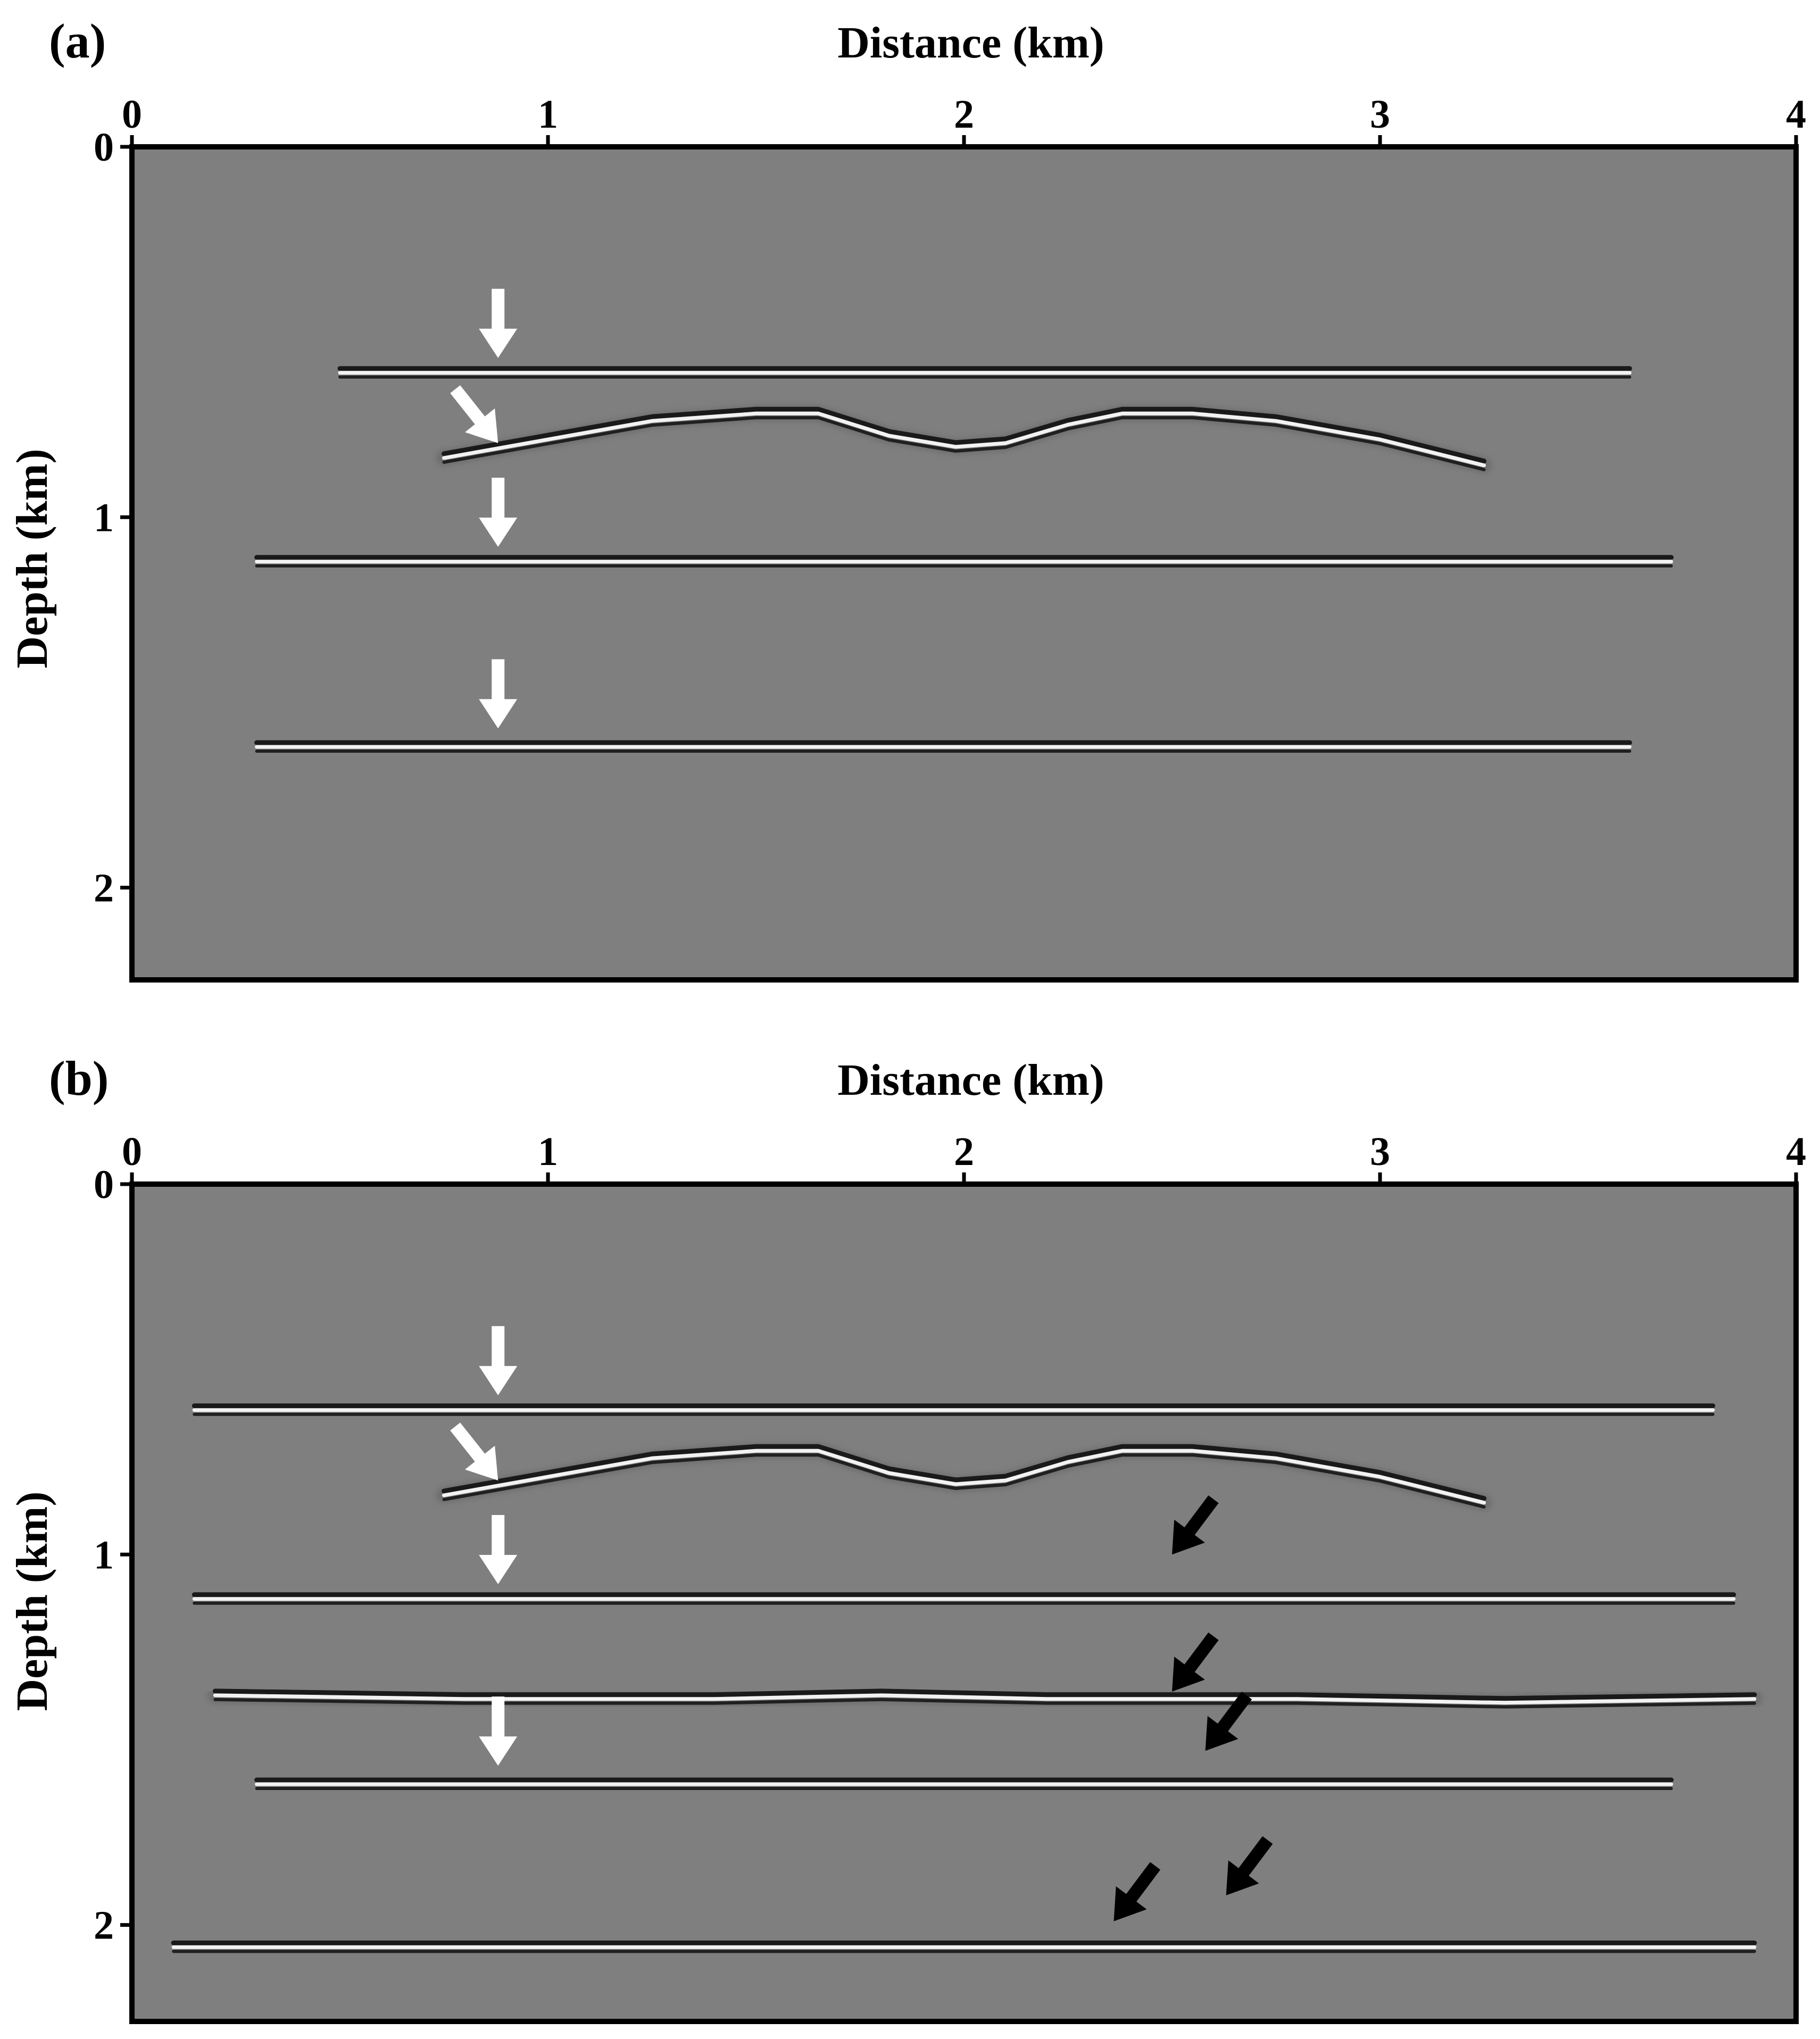  I want to click on panel-a-arrows, so click(484, 508).